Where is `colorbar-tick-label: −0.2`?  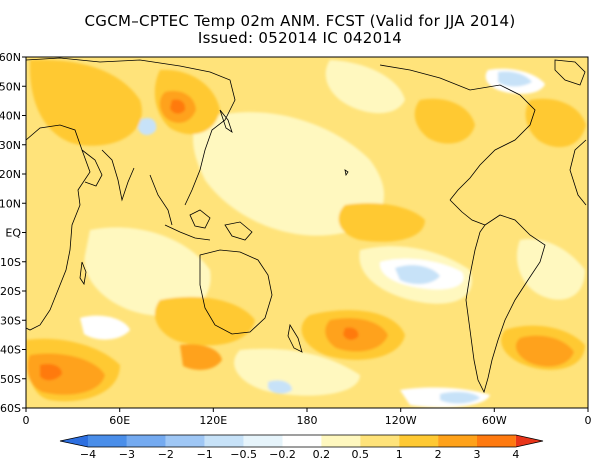
colorbar-tick-label: −0.2 is located at coordinates (282, 454).